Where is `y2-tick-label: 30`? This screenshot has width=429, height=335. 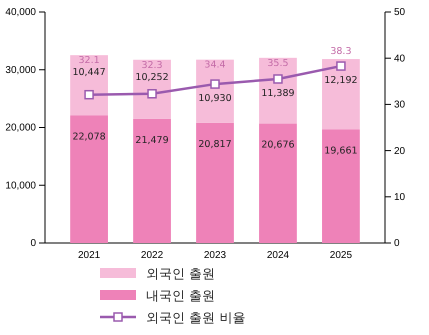
y2-tick-label: 30 is located at coordinates (400, 105).